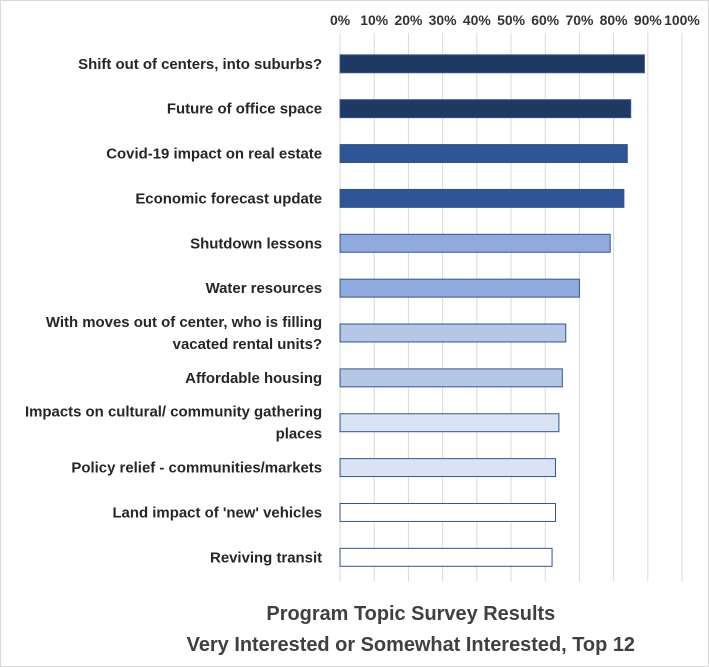  I want to click on x-tick-label: 30%, so click(443, 20).